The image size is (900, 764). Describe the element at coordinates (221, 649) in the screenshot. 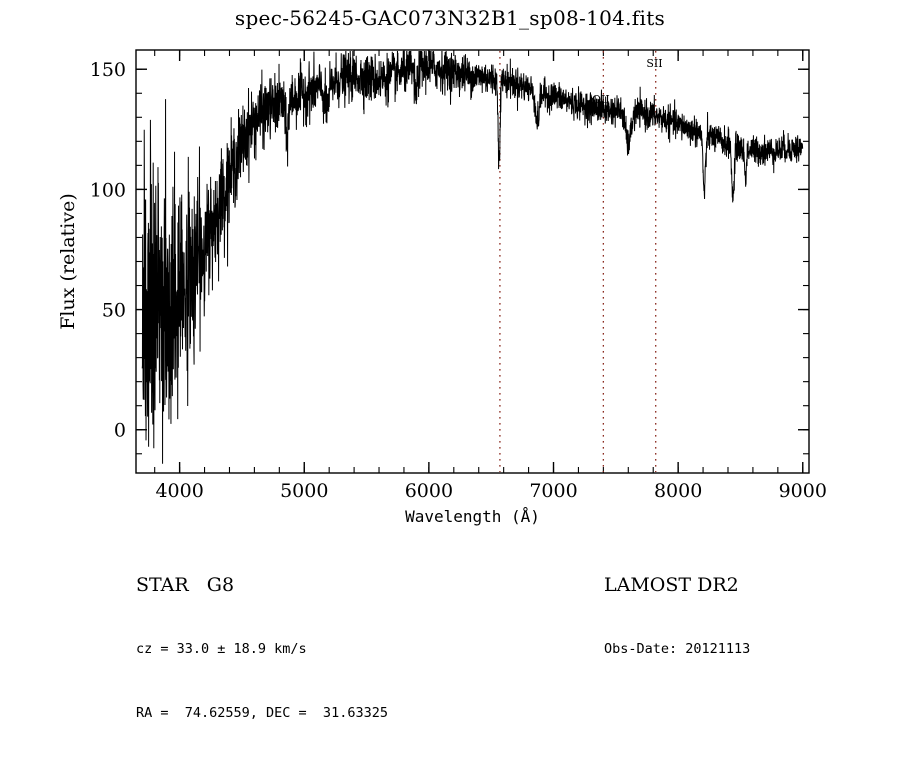

I see `velocity-label: cz = 33.0 ± 18.9 km/s` at that location.